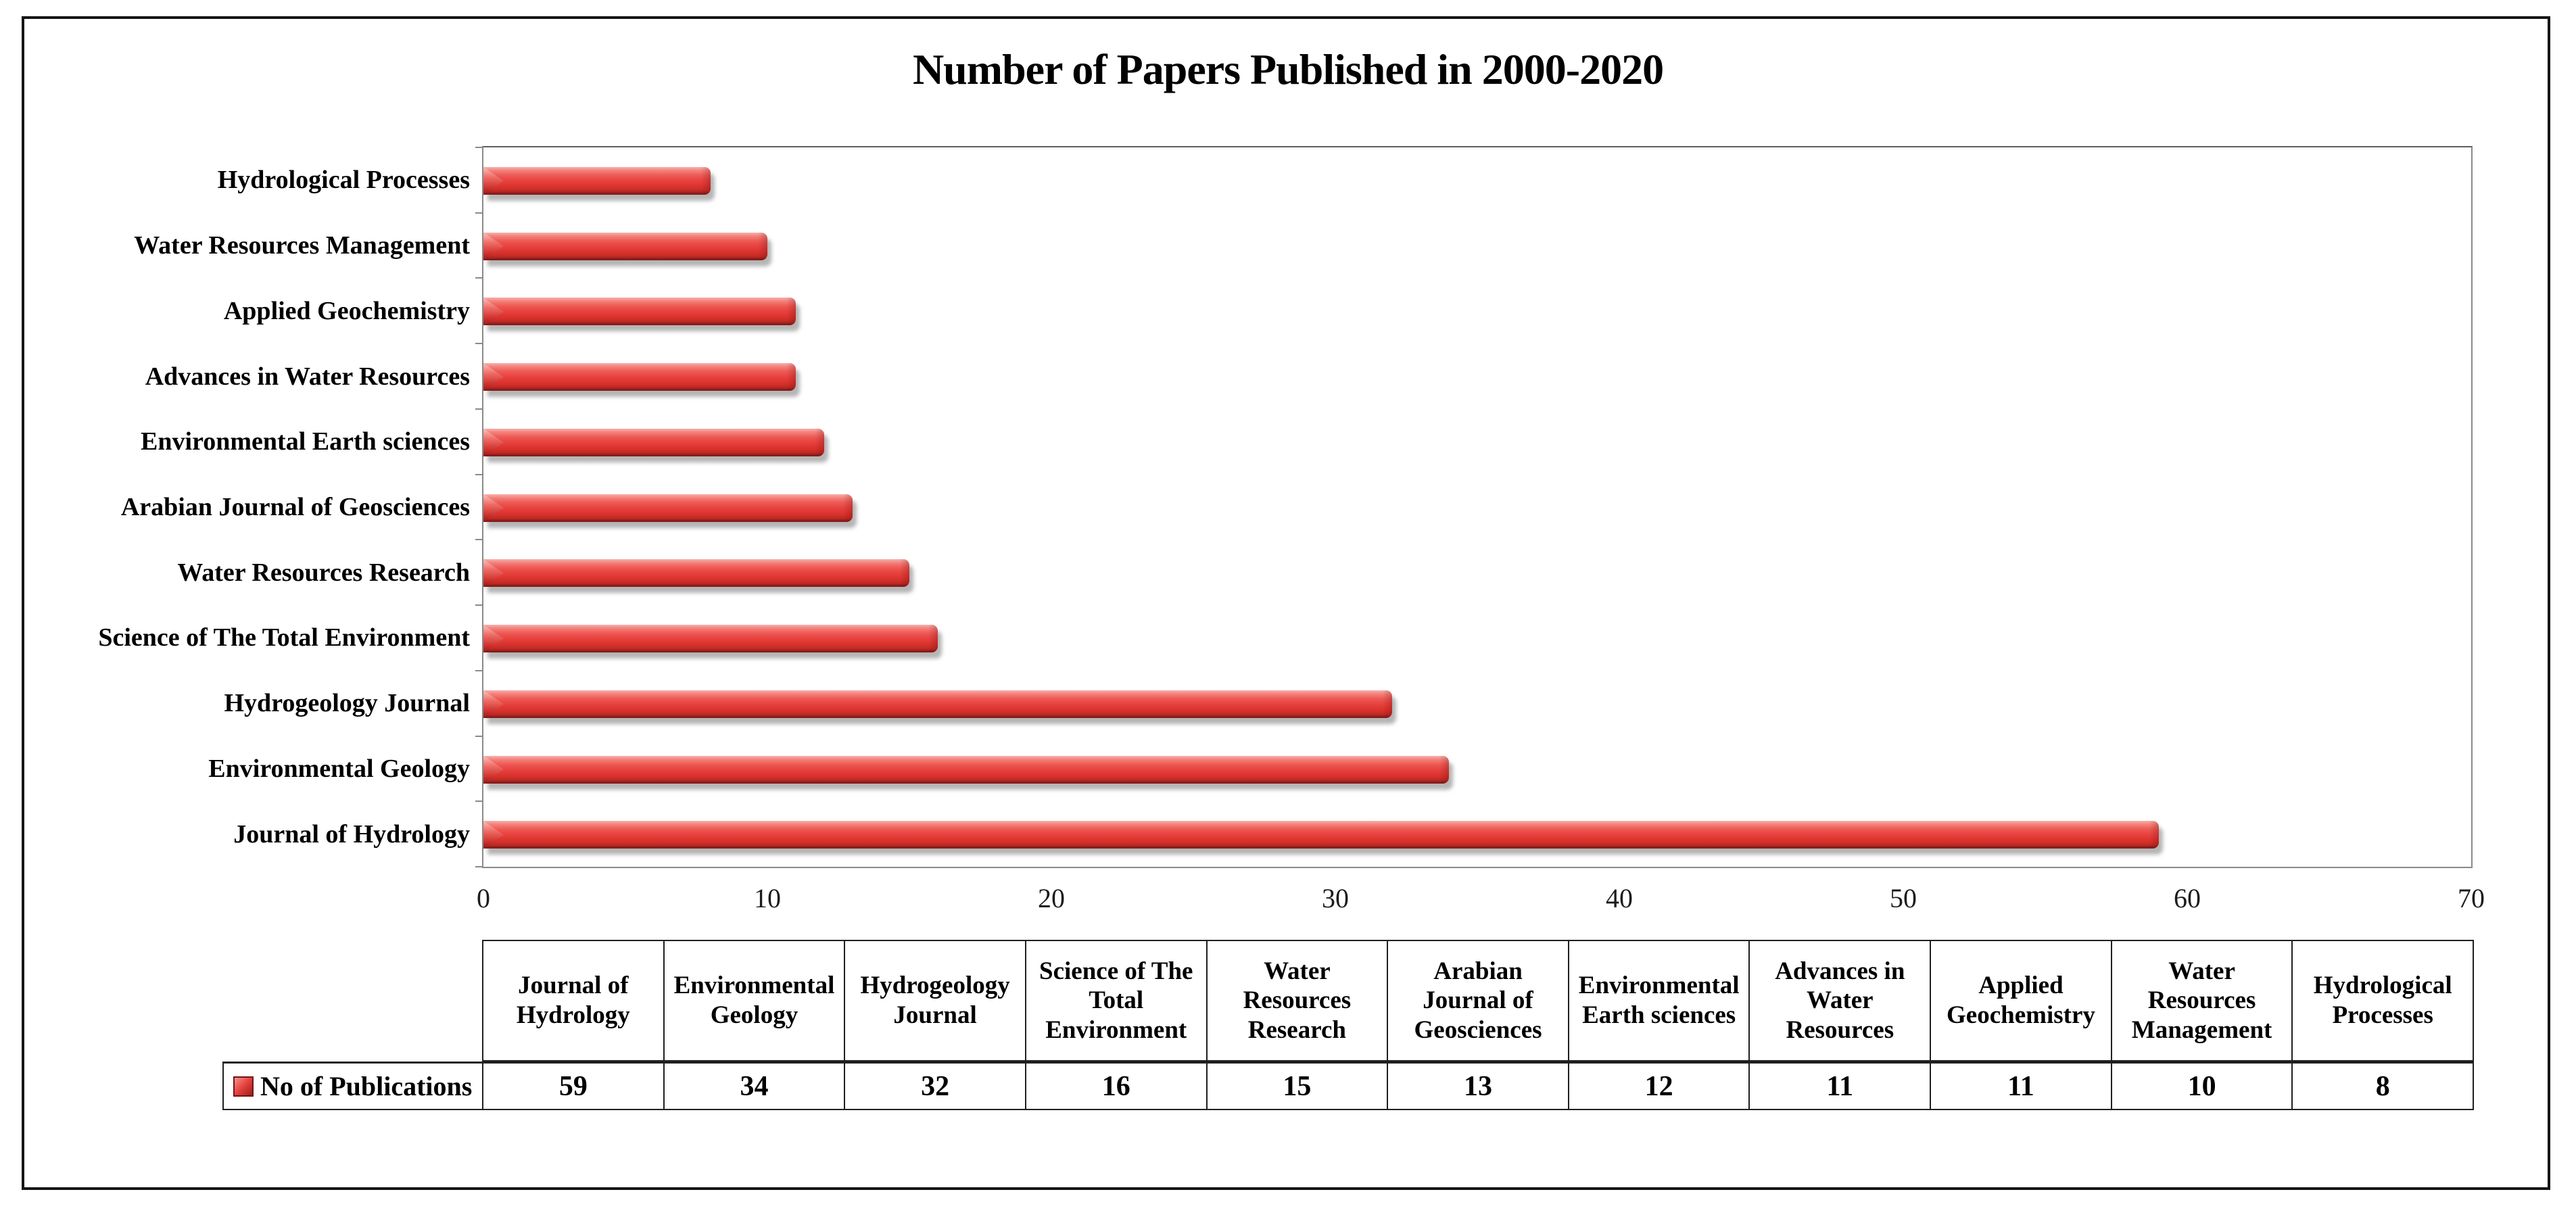  I want to click on table-header-cell: Advances in Water Resources, so click(1841, 1000).